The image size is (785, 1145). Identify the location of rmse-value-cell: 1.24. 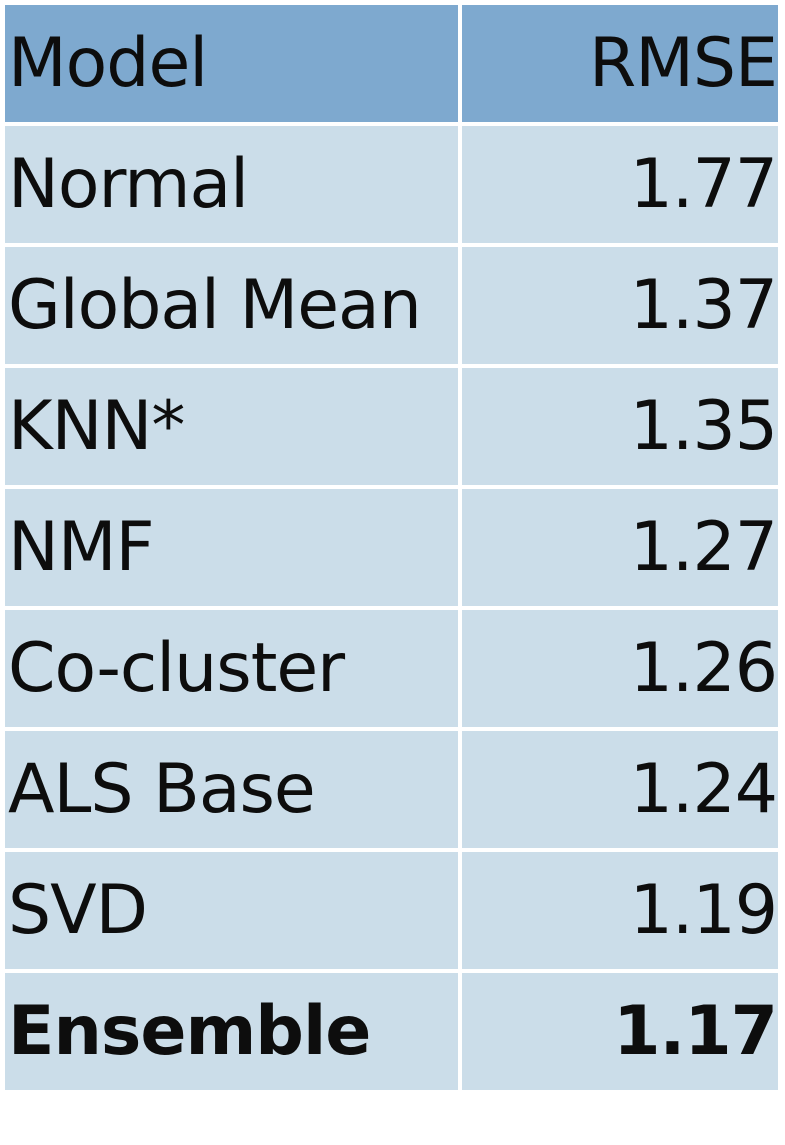
(620, 789).